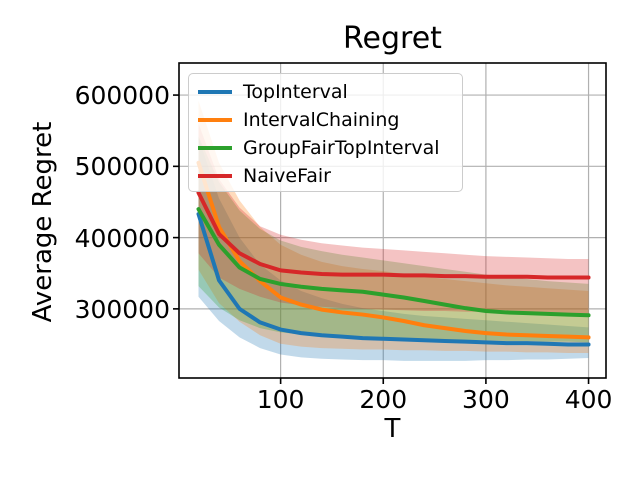 The width and height of the screenshot is (640, 480). I want to click on x-tick-label: 400, so click(588, 399).